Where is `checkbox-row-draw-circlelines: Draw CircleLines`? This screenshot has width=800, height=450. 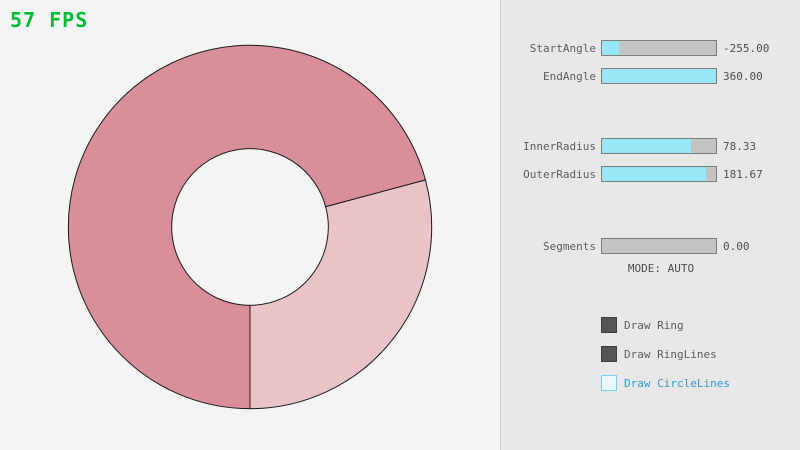 checkbox-row-draw-circlelines: Draw CircleLines is located at coordinates (665, 383).